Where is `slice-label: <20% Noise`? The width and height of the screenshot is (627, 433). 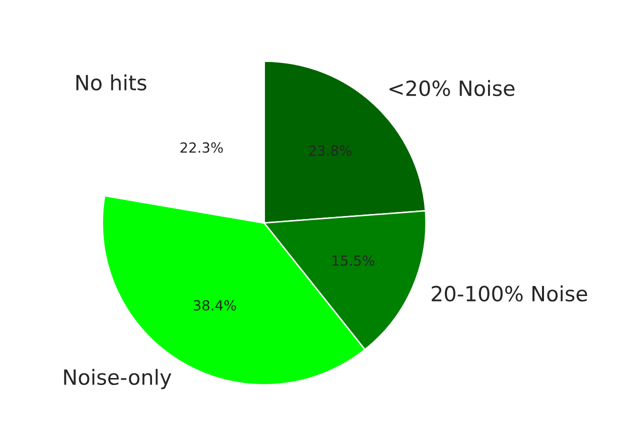 slice-label: <20% Noise is located at coordinates (452, 88).